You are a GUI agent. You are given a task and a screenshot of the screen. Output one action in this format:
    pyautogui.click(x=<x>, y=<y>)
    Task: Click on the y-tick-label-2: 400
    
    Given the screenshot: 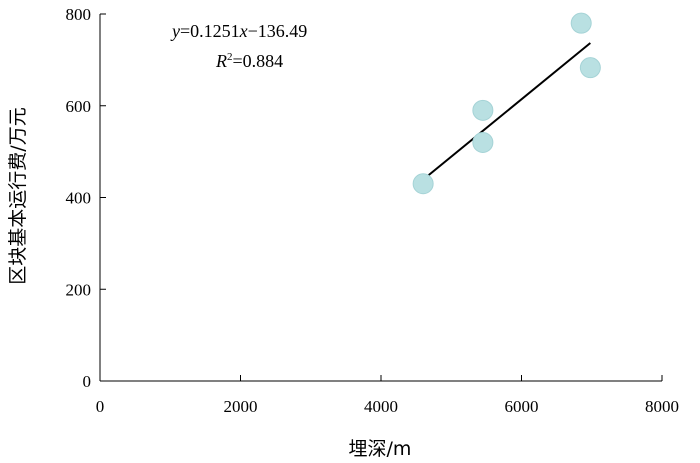 What is the action you would take?
    pyautogui.click(x=79, y=198)
    